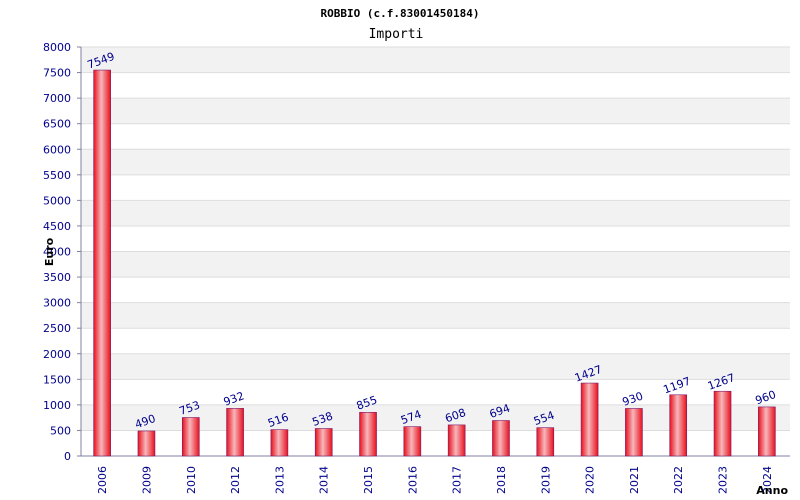  I want to click on y-tick-label: 0, so click(67, 456).